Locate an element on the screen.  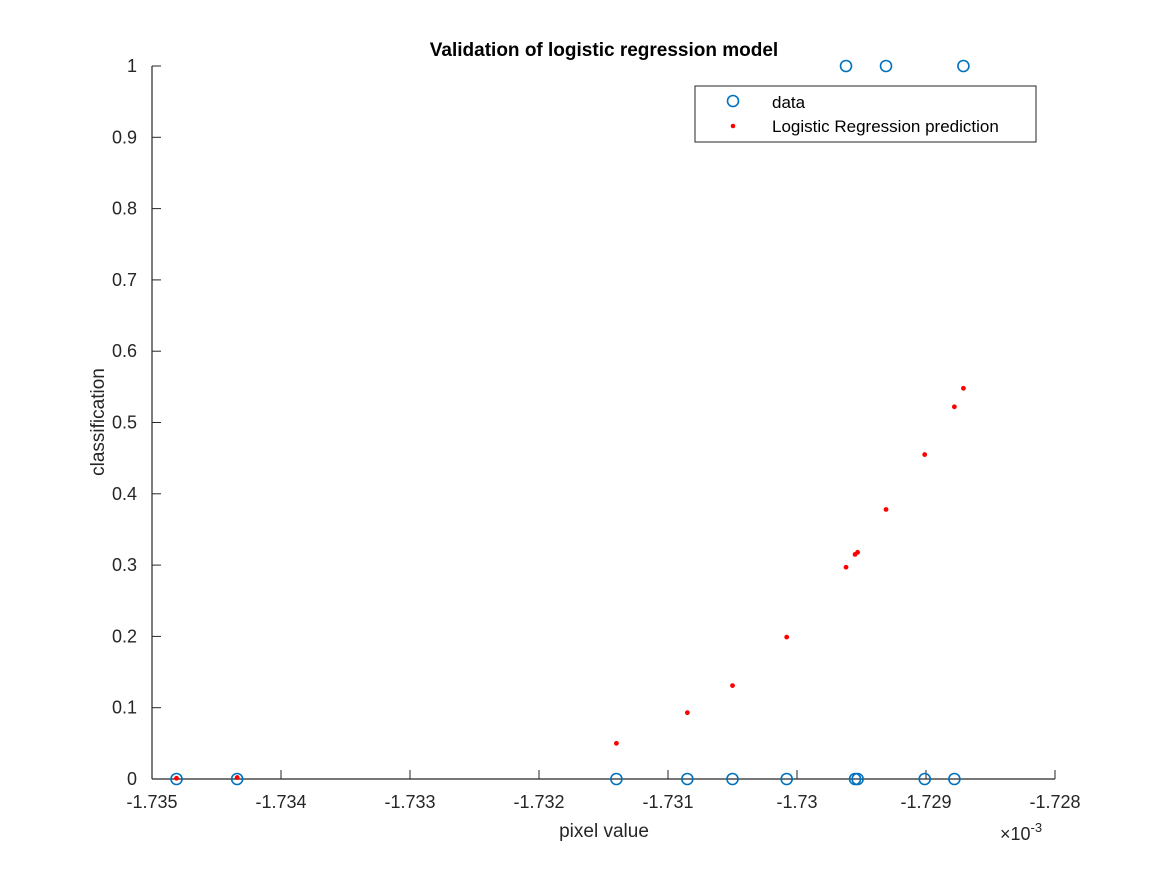
x-axis-exponent: ×10⁻³ is located at coordinates (1021, 832).